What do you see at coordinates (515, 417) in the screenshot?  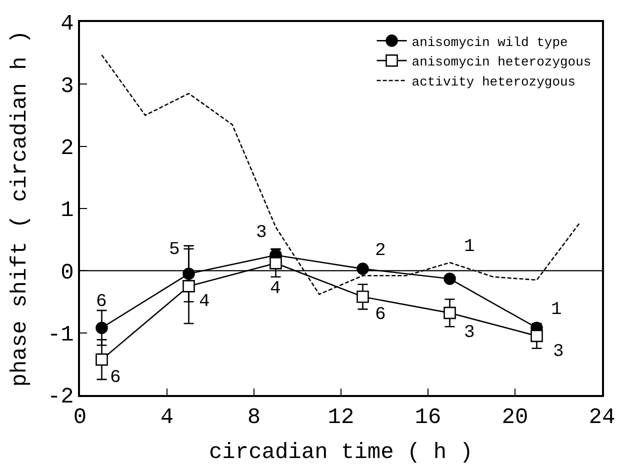 I see `x-tick-label: 20` at bounding box center [515, 417].